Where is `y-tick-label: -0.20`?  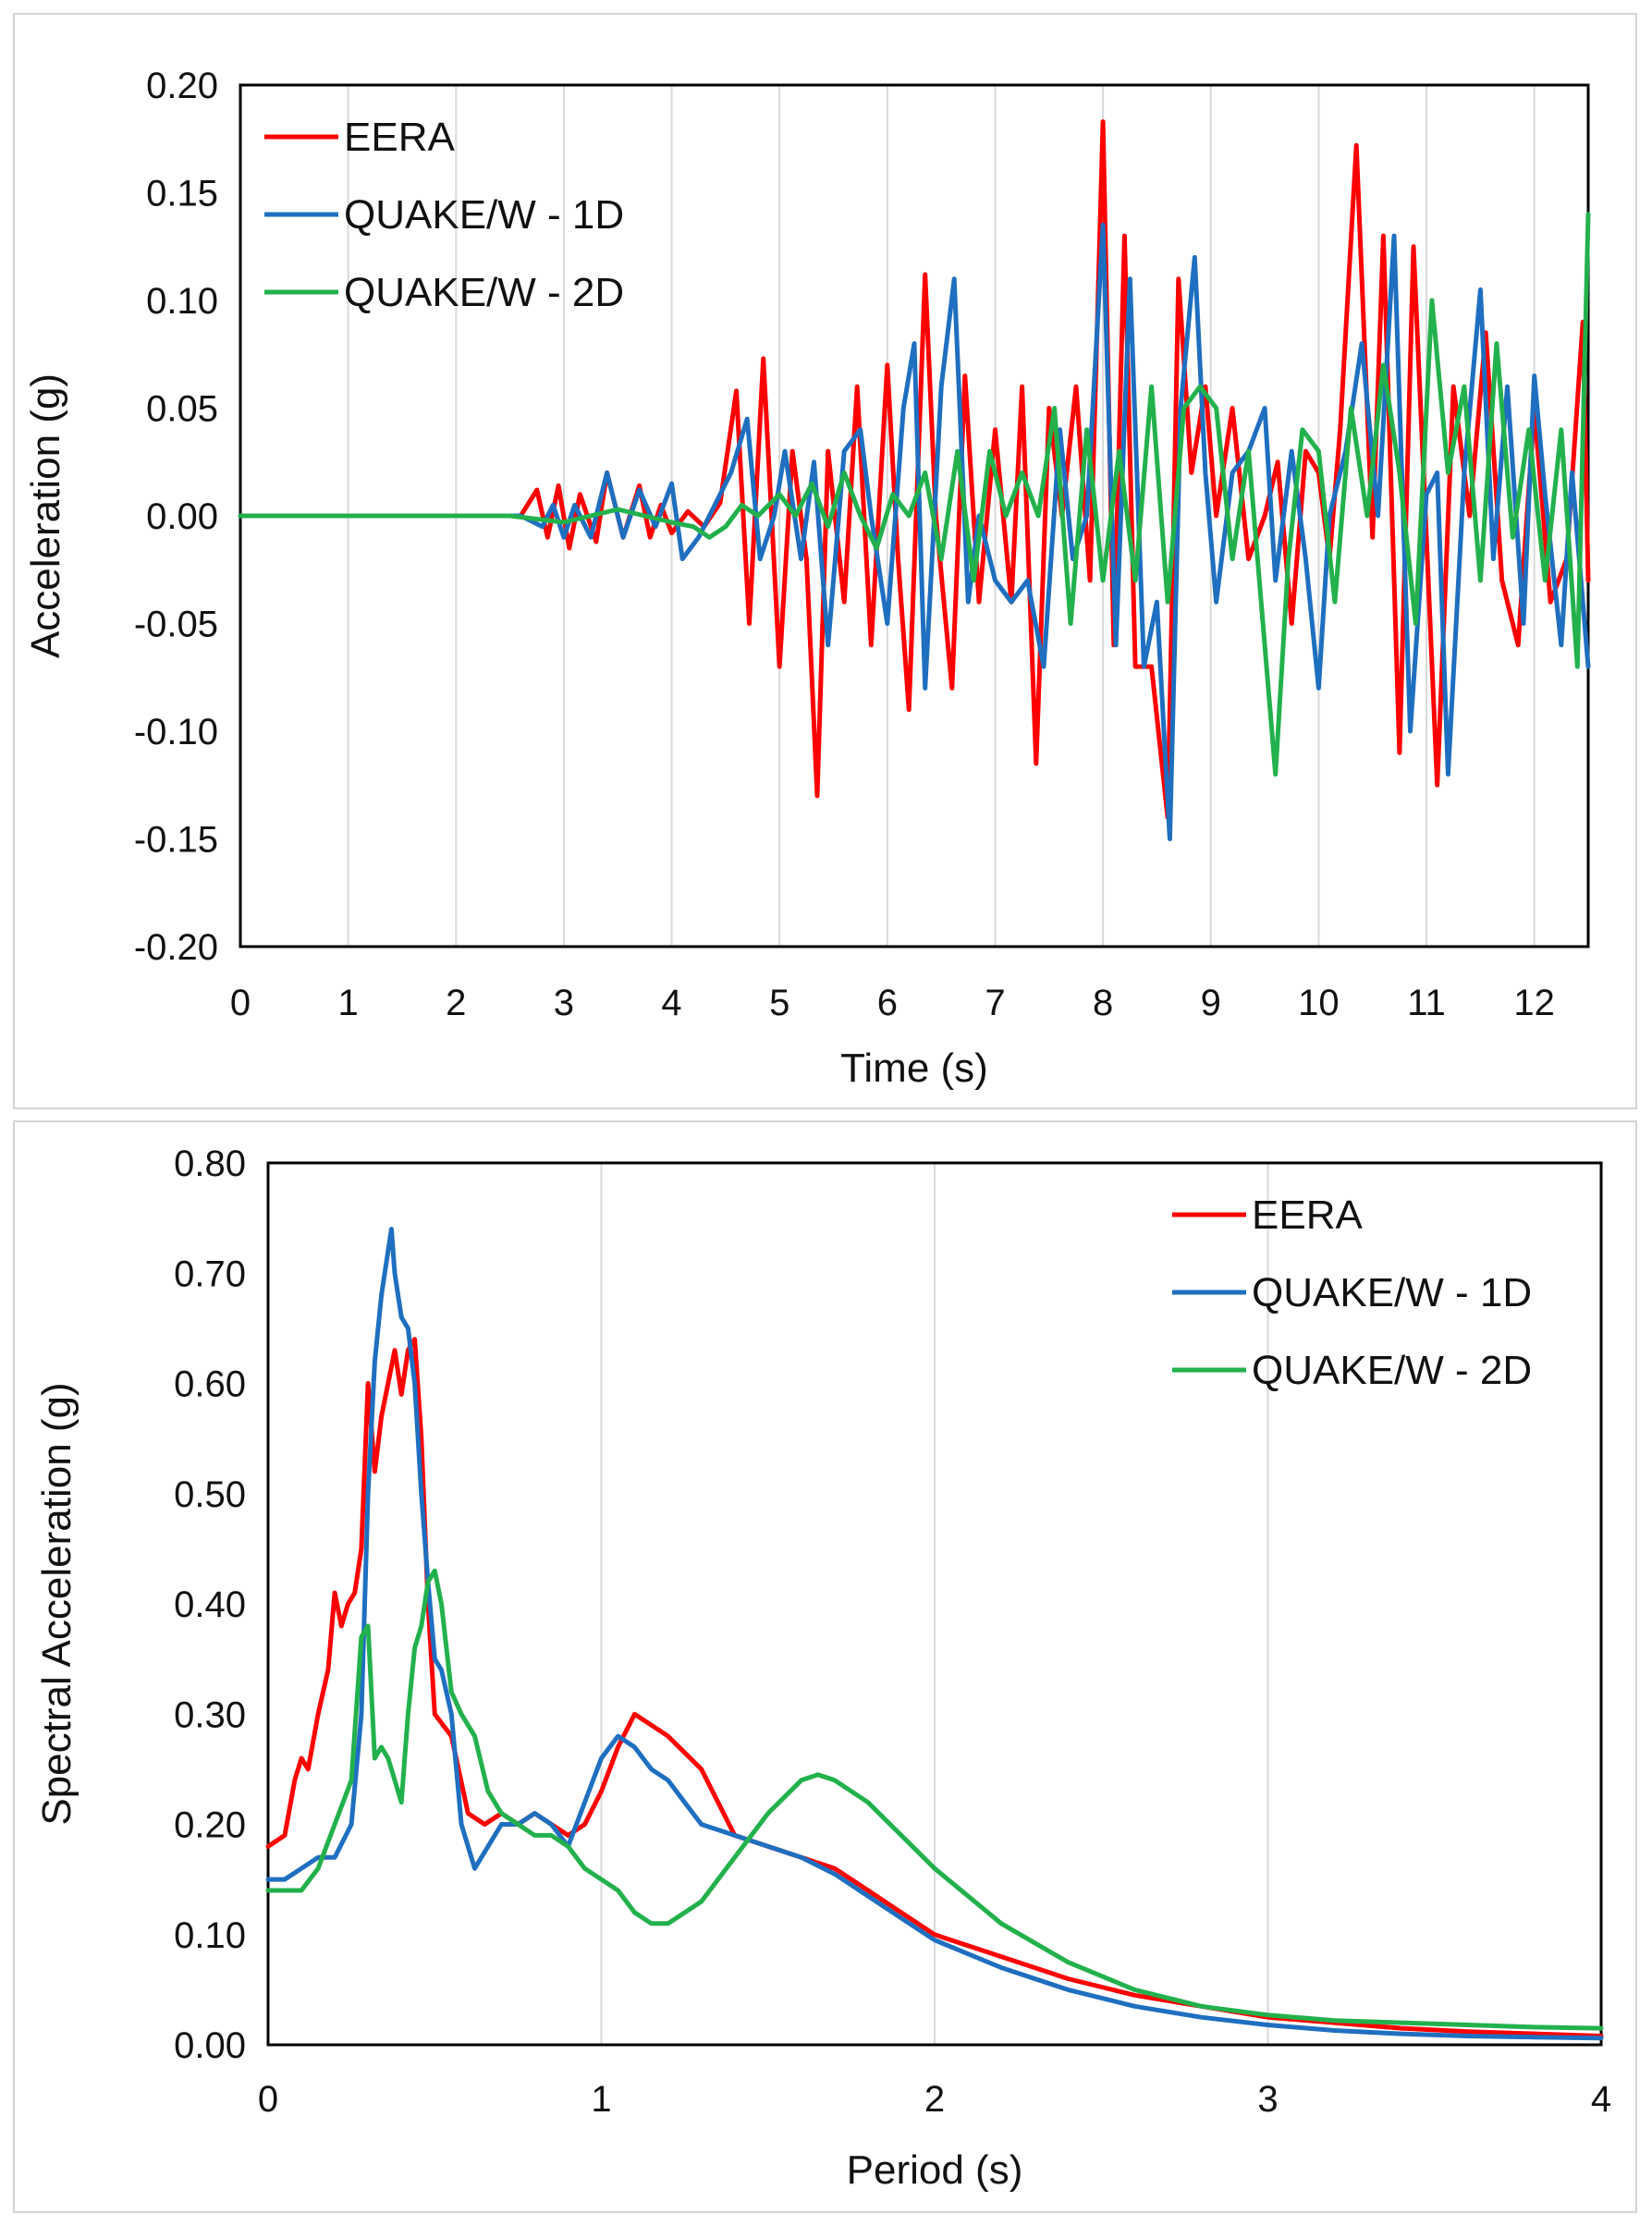 y-tick-label: -0.20 is located at coordinates (176, 947).